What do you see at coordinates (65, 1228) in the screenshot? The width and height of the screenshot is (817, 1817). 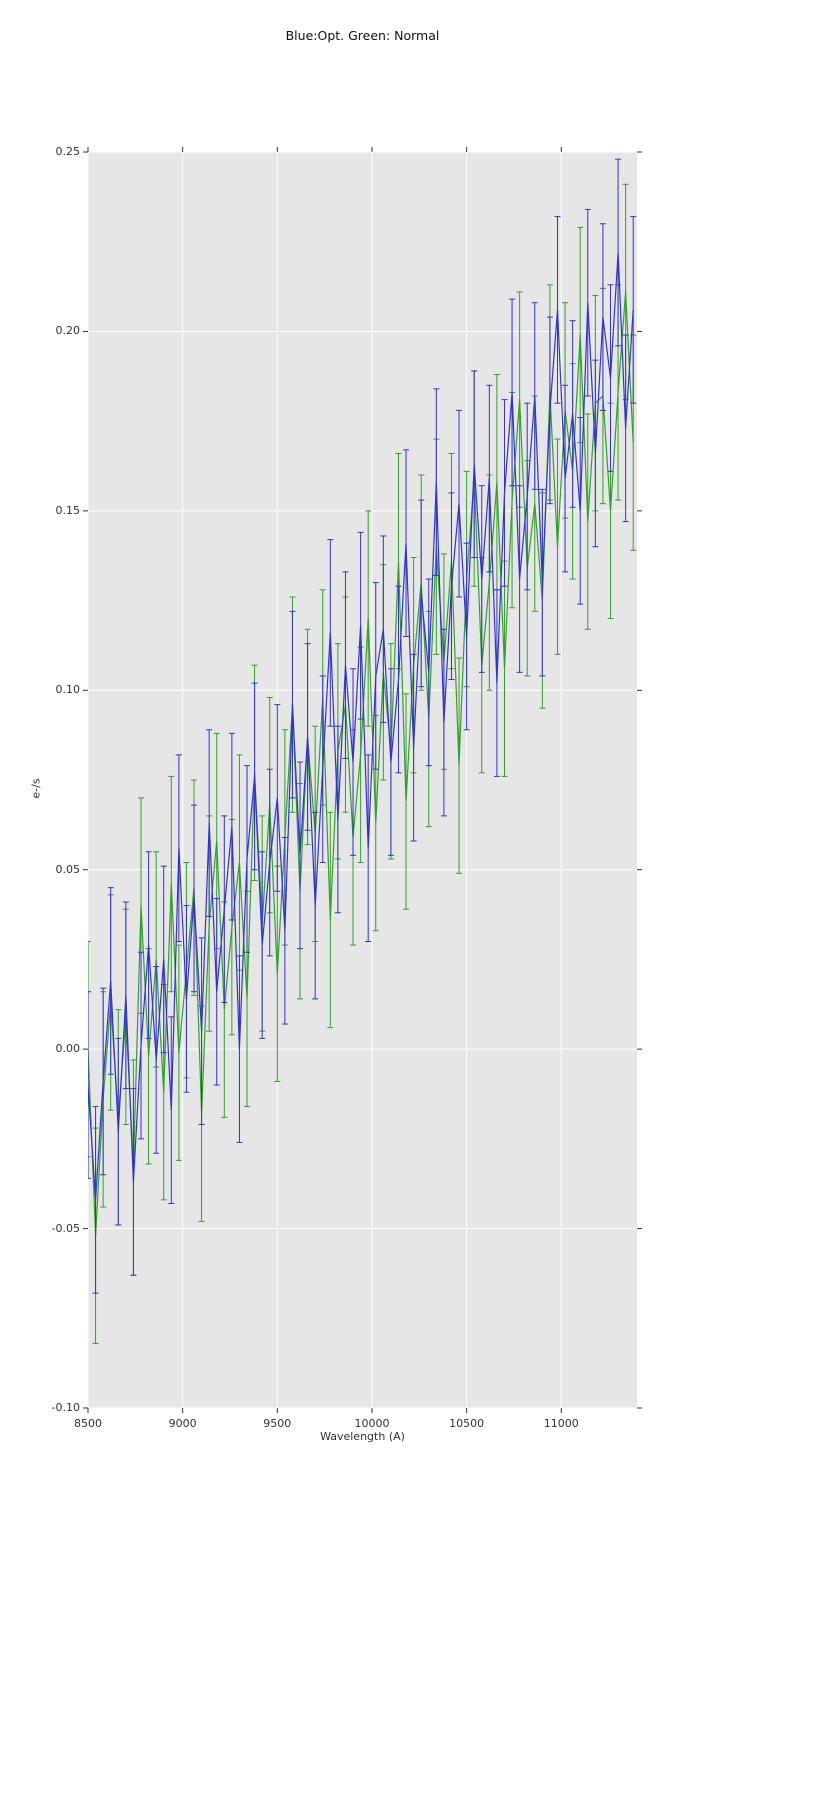 I see `y-tick-label: -0.05` at bounding box center [65, 1228].